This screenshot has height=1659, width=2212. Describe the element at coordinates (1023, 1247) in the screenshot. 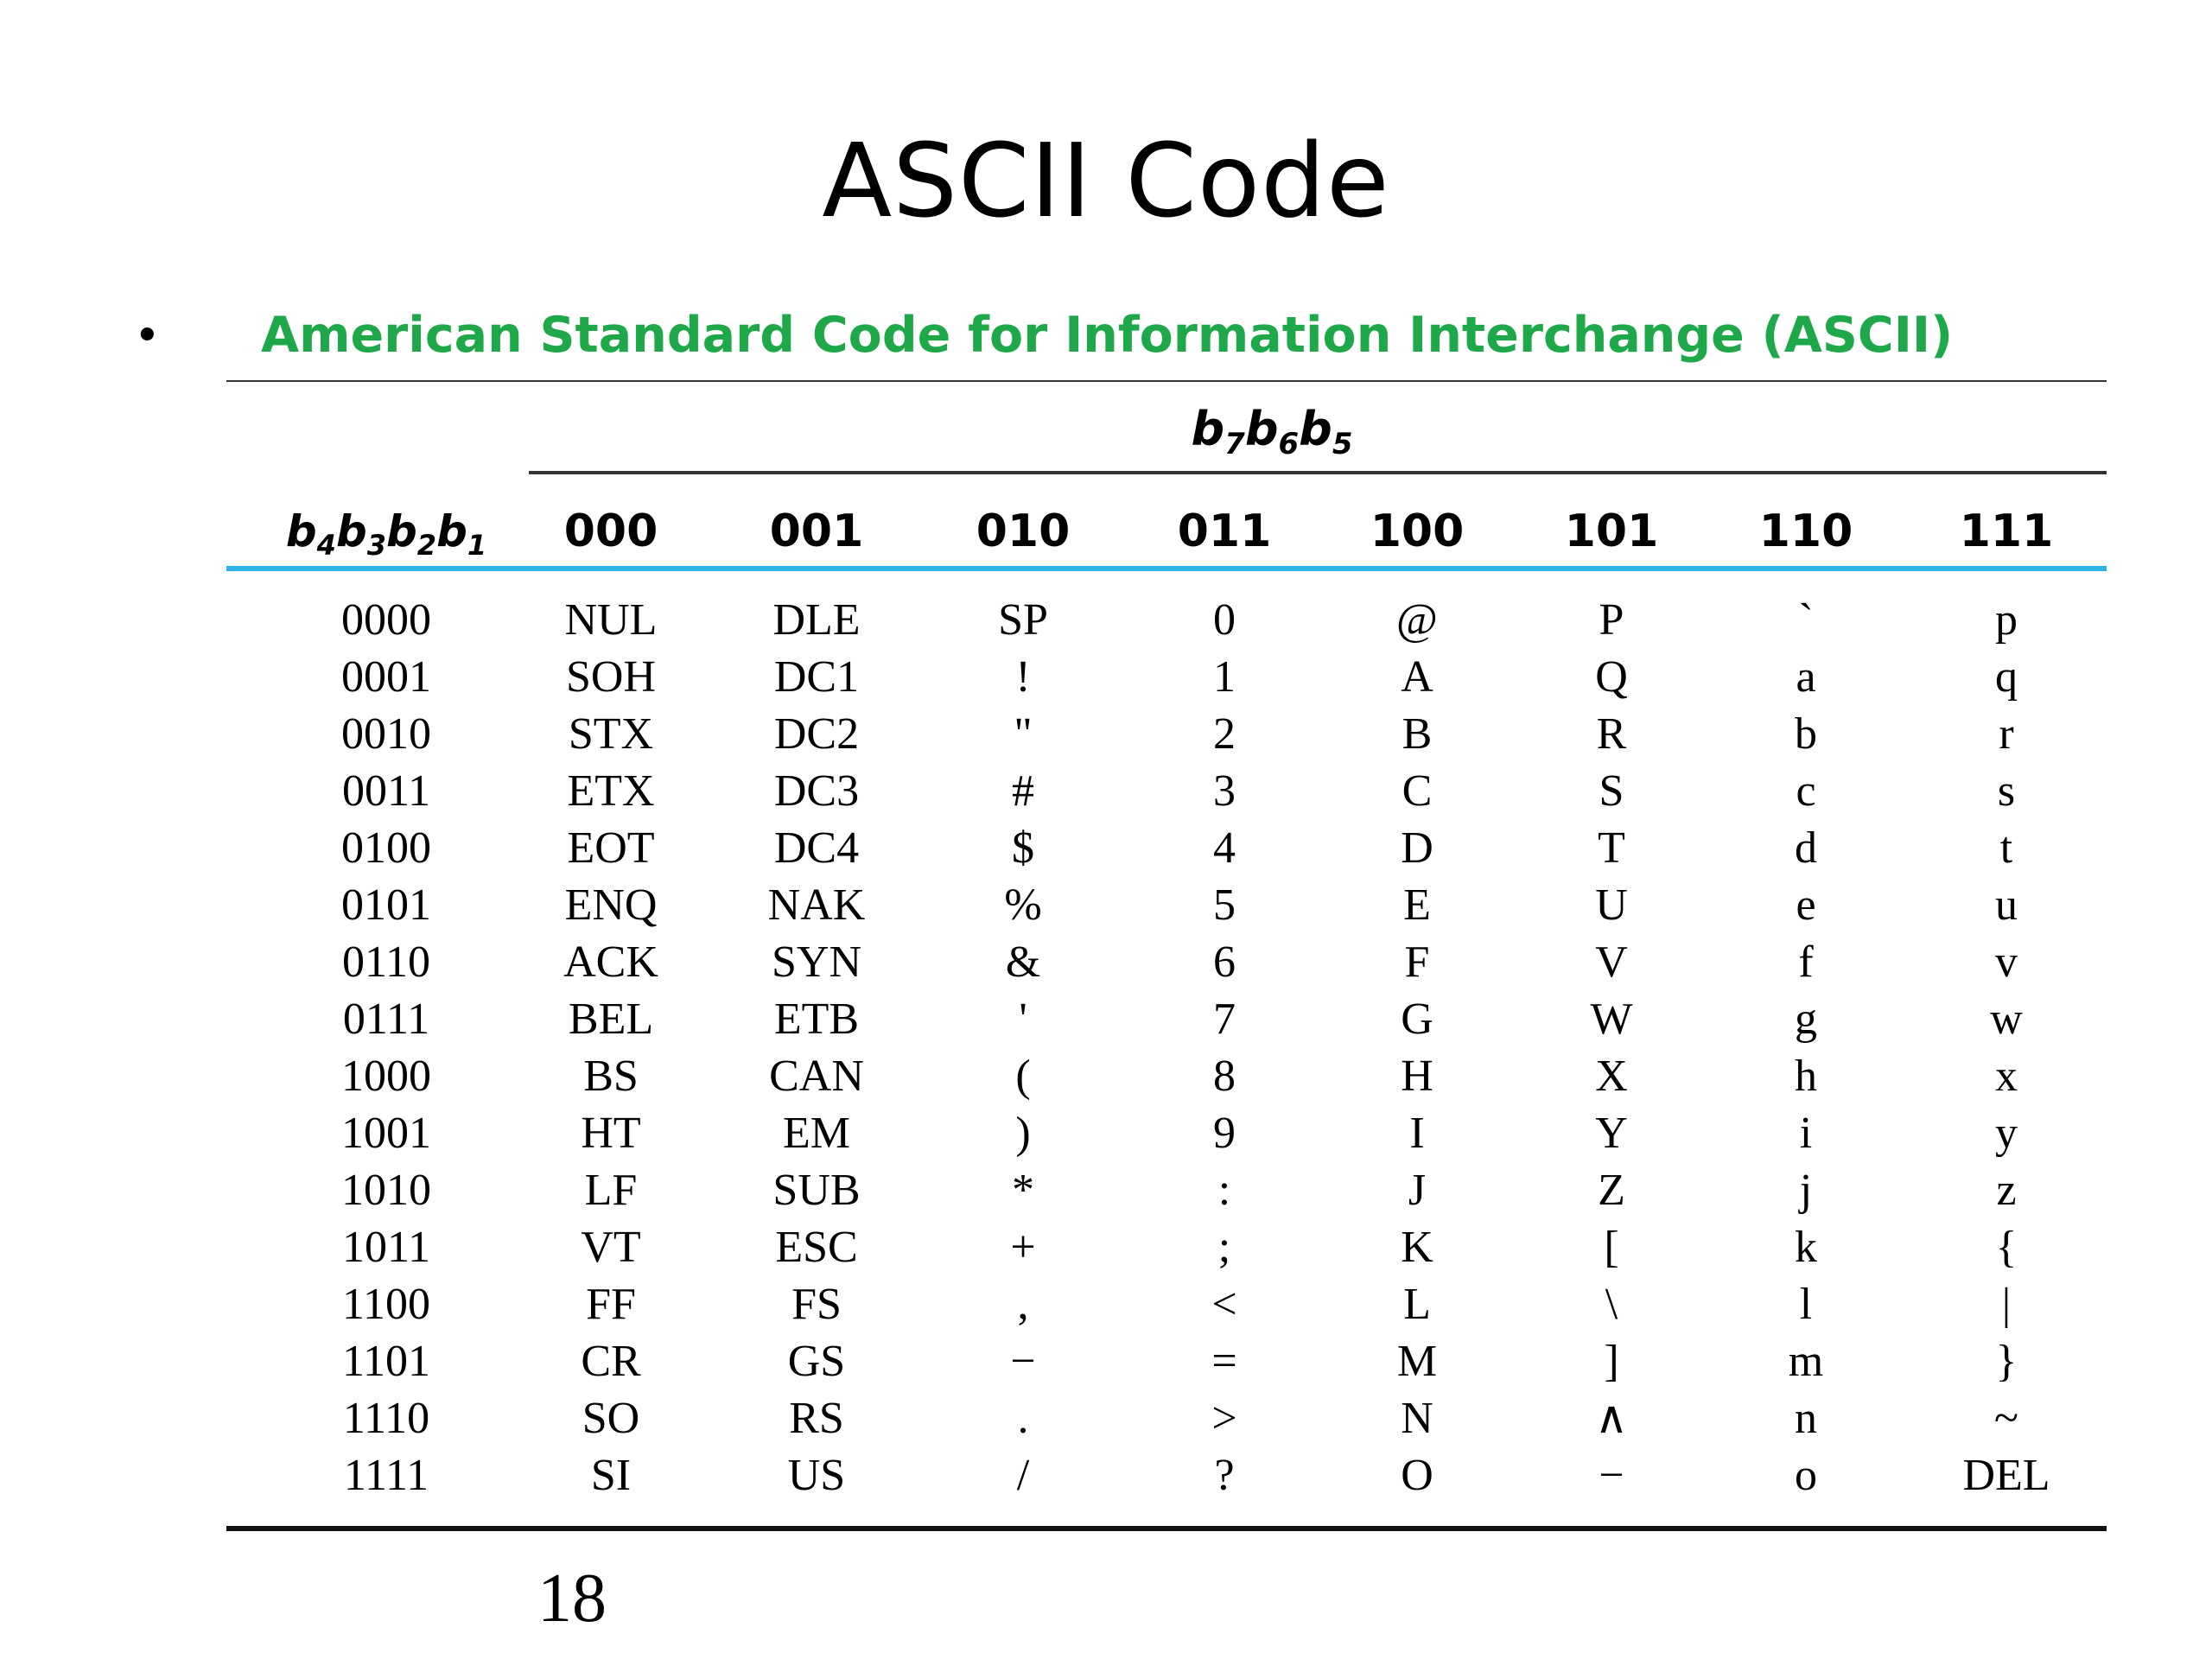

I see `table-cell: +` at that location.